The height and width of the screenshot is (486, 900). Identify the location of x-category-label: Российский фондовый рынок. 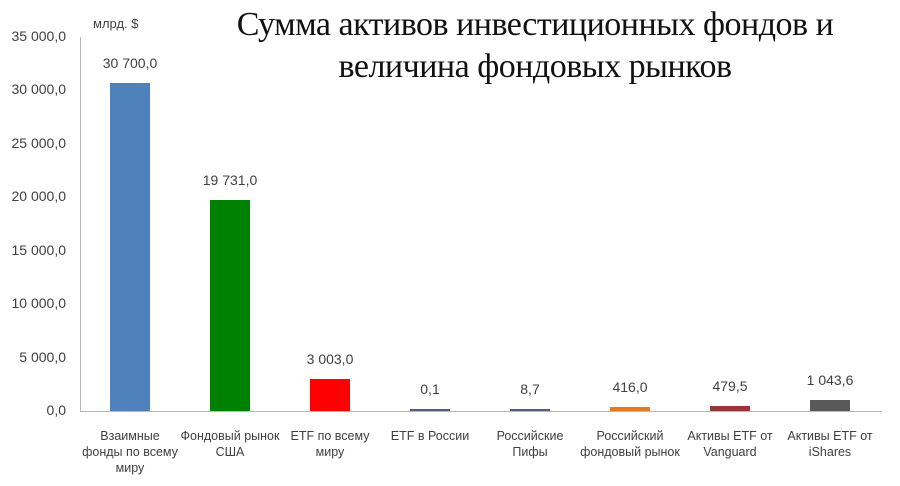
(630, 444).